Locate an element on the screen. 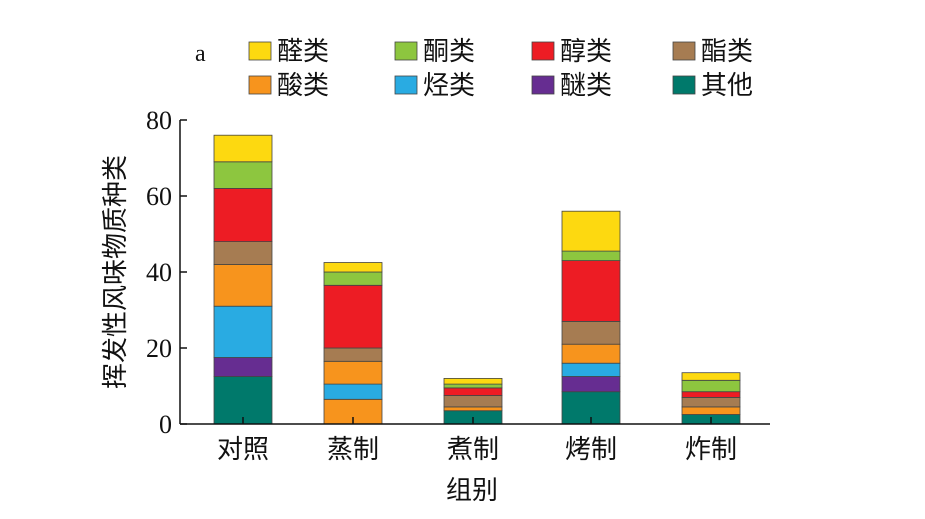 This screenshot has height=519, width=925. y-tick-label-0: 0 is located at coordinates (165, 424).